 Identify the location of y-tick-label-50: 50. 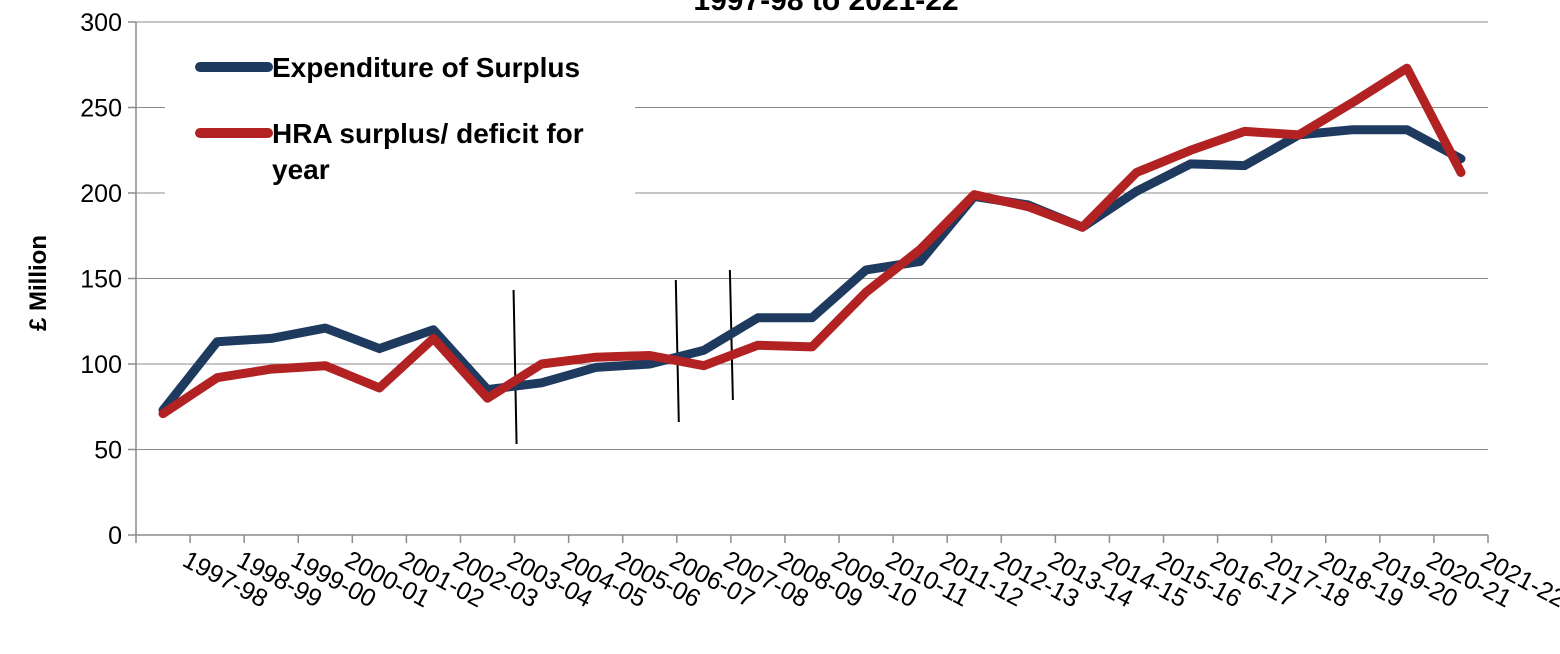
(108, 451).